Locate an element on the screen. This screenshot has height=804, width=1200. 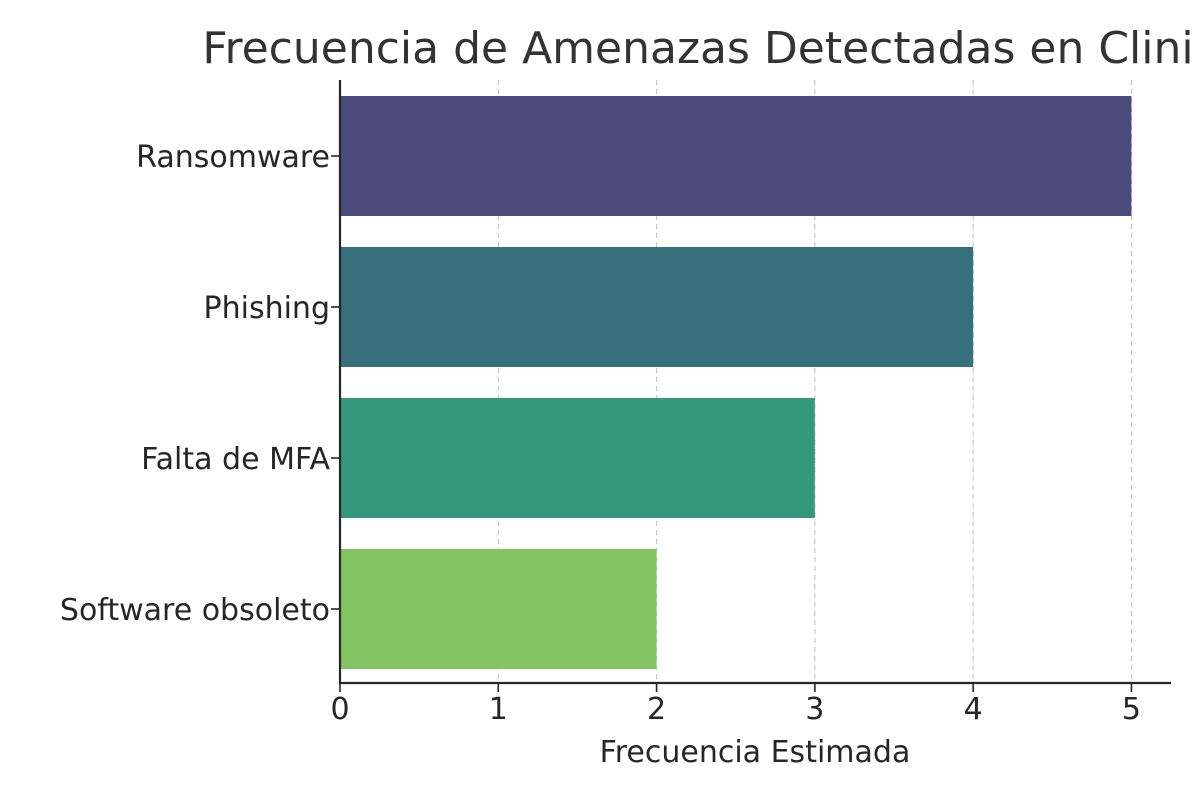
x-tick-label: 3 is located at coordinates (814, 709).